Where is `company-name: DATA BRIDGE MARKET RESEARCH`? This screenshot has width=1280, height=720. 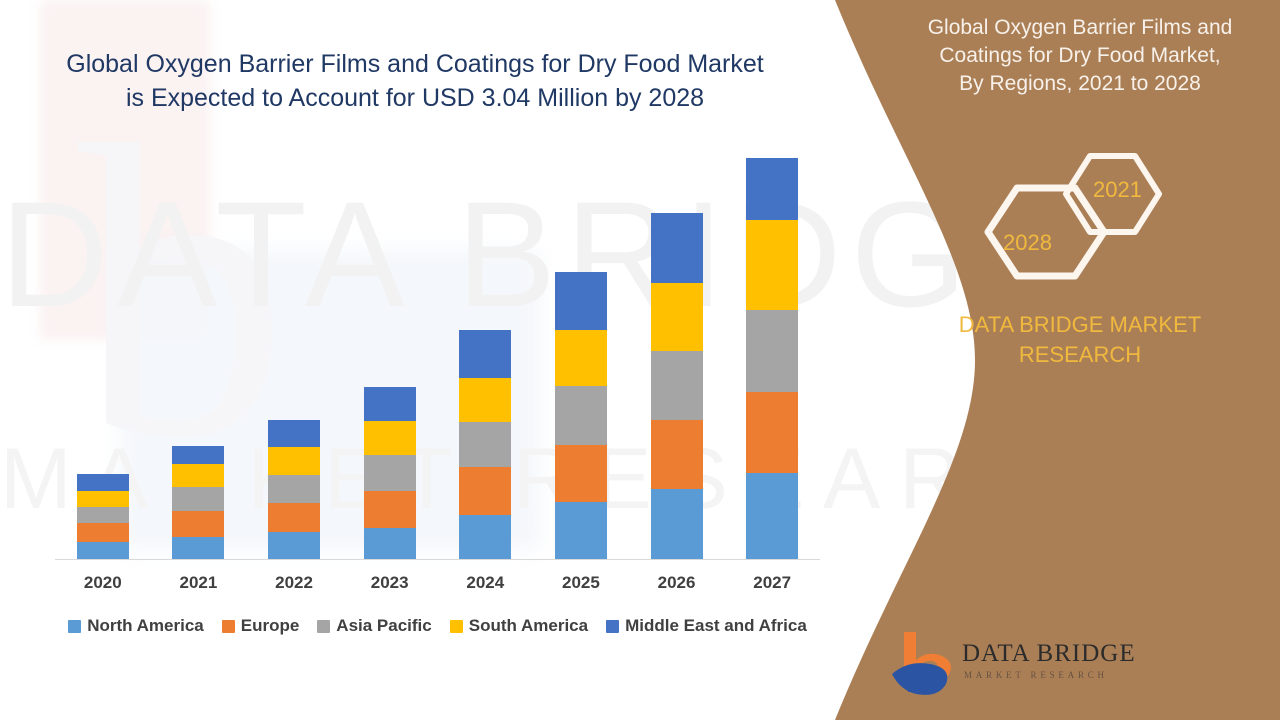 company-name: DATA BRIDGE MARKET RESEARCH is located at coordinates (1080, 340).